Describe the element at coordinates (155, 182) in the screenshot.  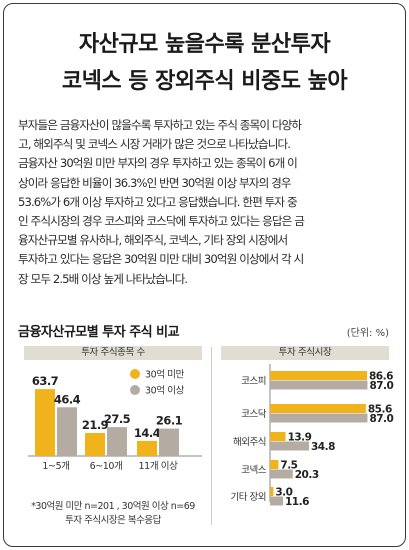
I see `body-line: 상이라 응답한 비율이 36.3%인 반면 30억원 이상 부자의 경우` at that location.